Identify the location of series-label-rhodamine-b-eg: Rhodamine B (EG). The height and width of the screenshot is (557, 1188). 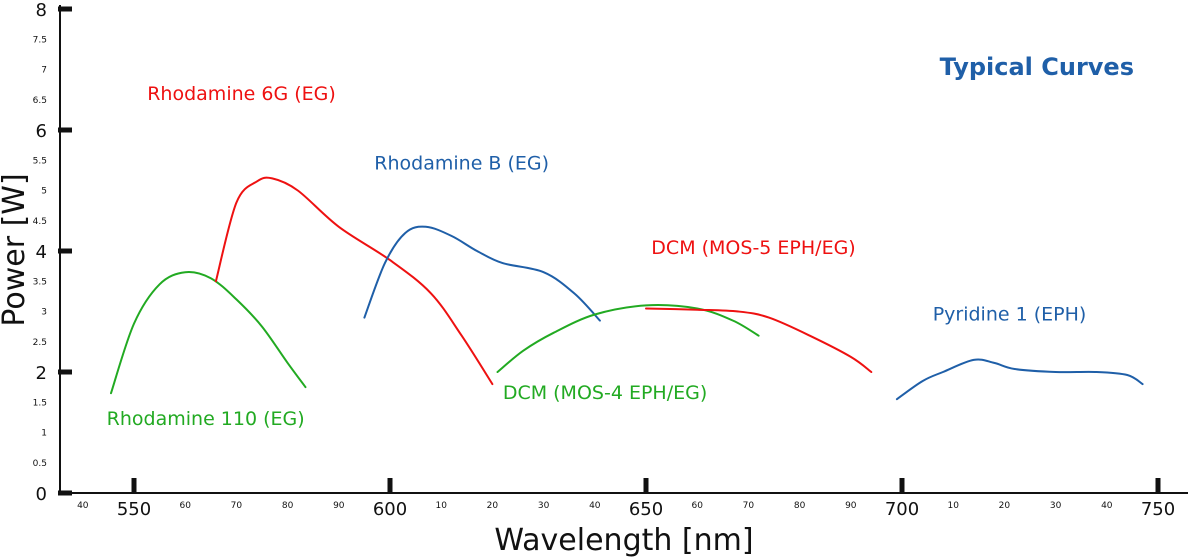
(461, 163).